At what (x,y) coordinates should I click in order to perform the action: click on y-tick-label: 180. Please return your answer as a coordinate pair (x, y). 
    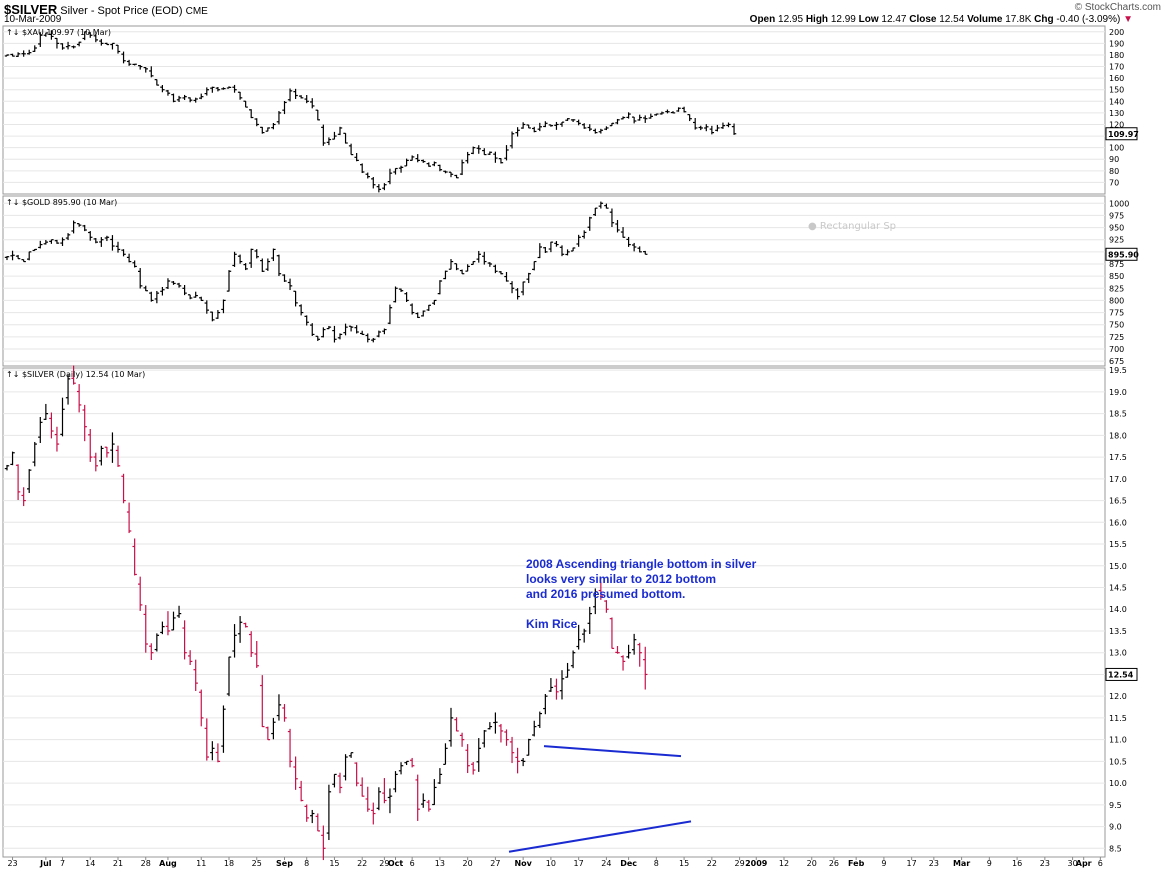
    Looking at the image, I should click on (1116, 55).